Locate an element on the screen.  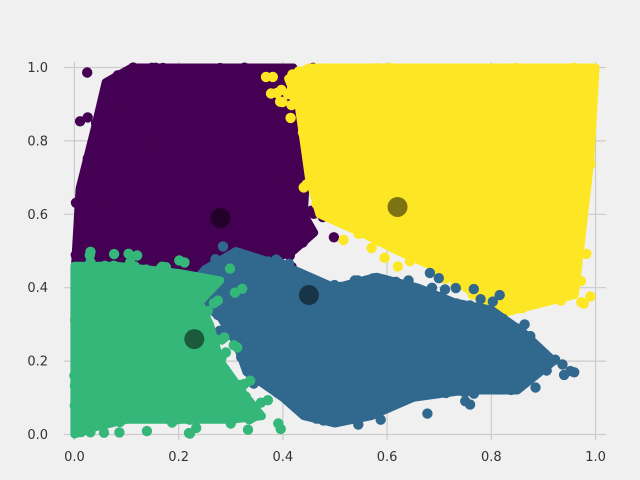
y-tick-label: 0.0 is located at coordinates (37, 435).